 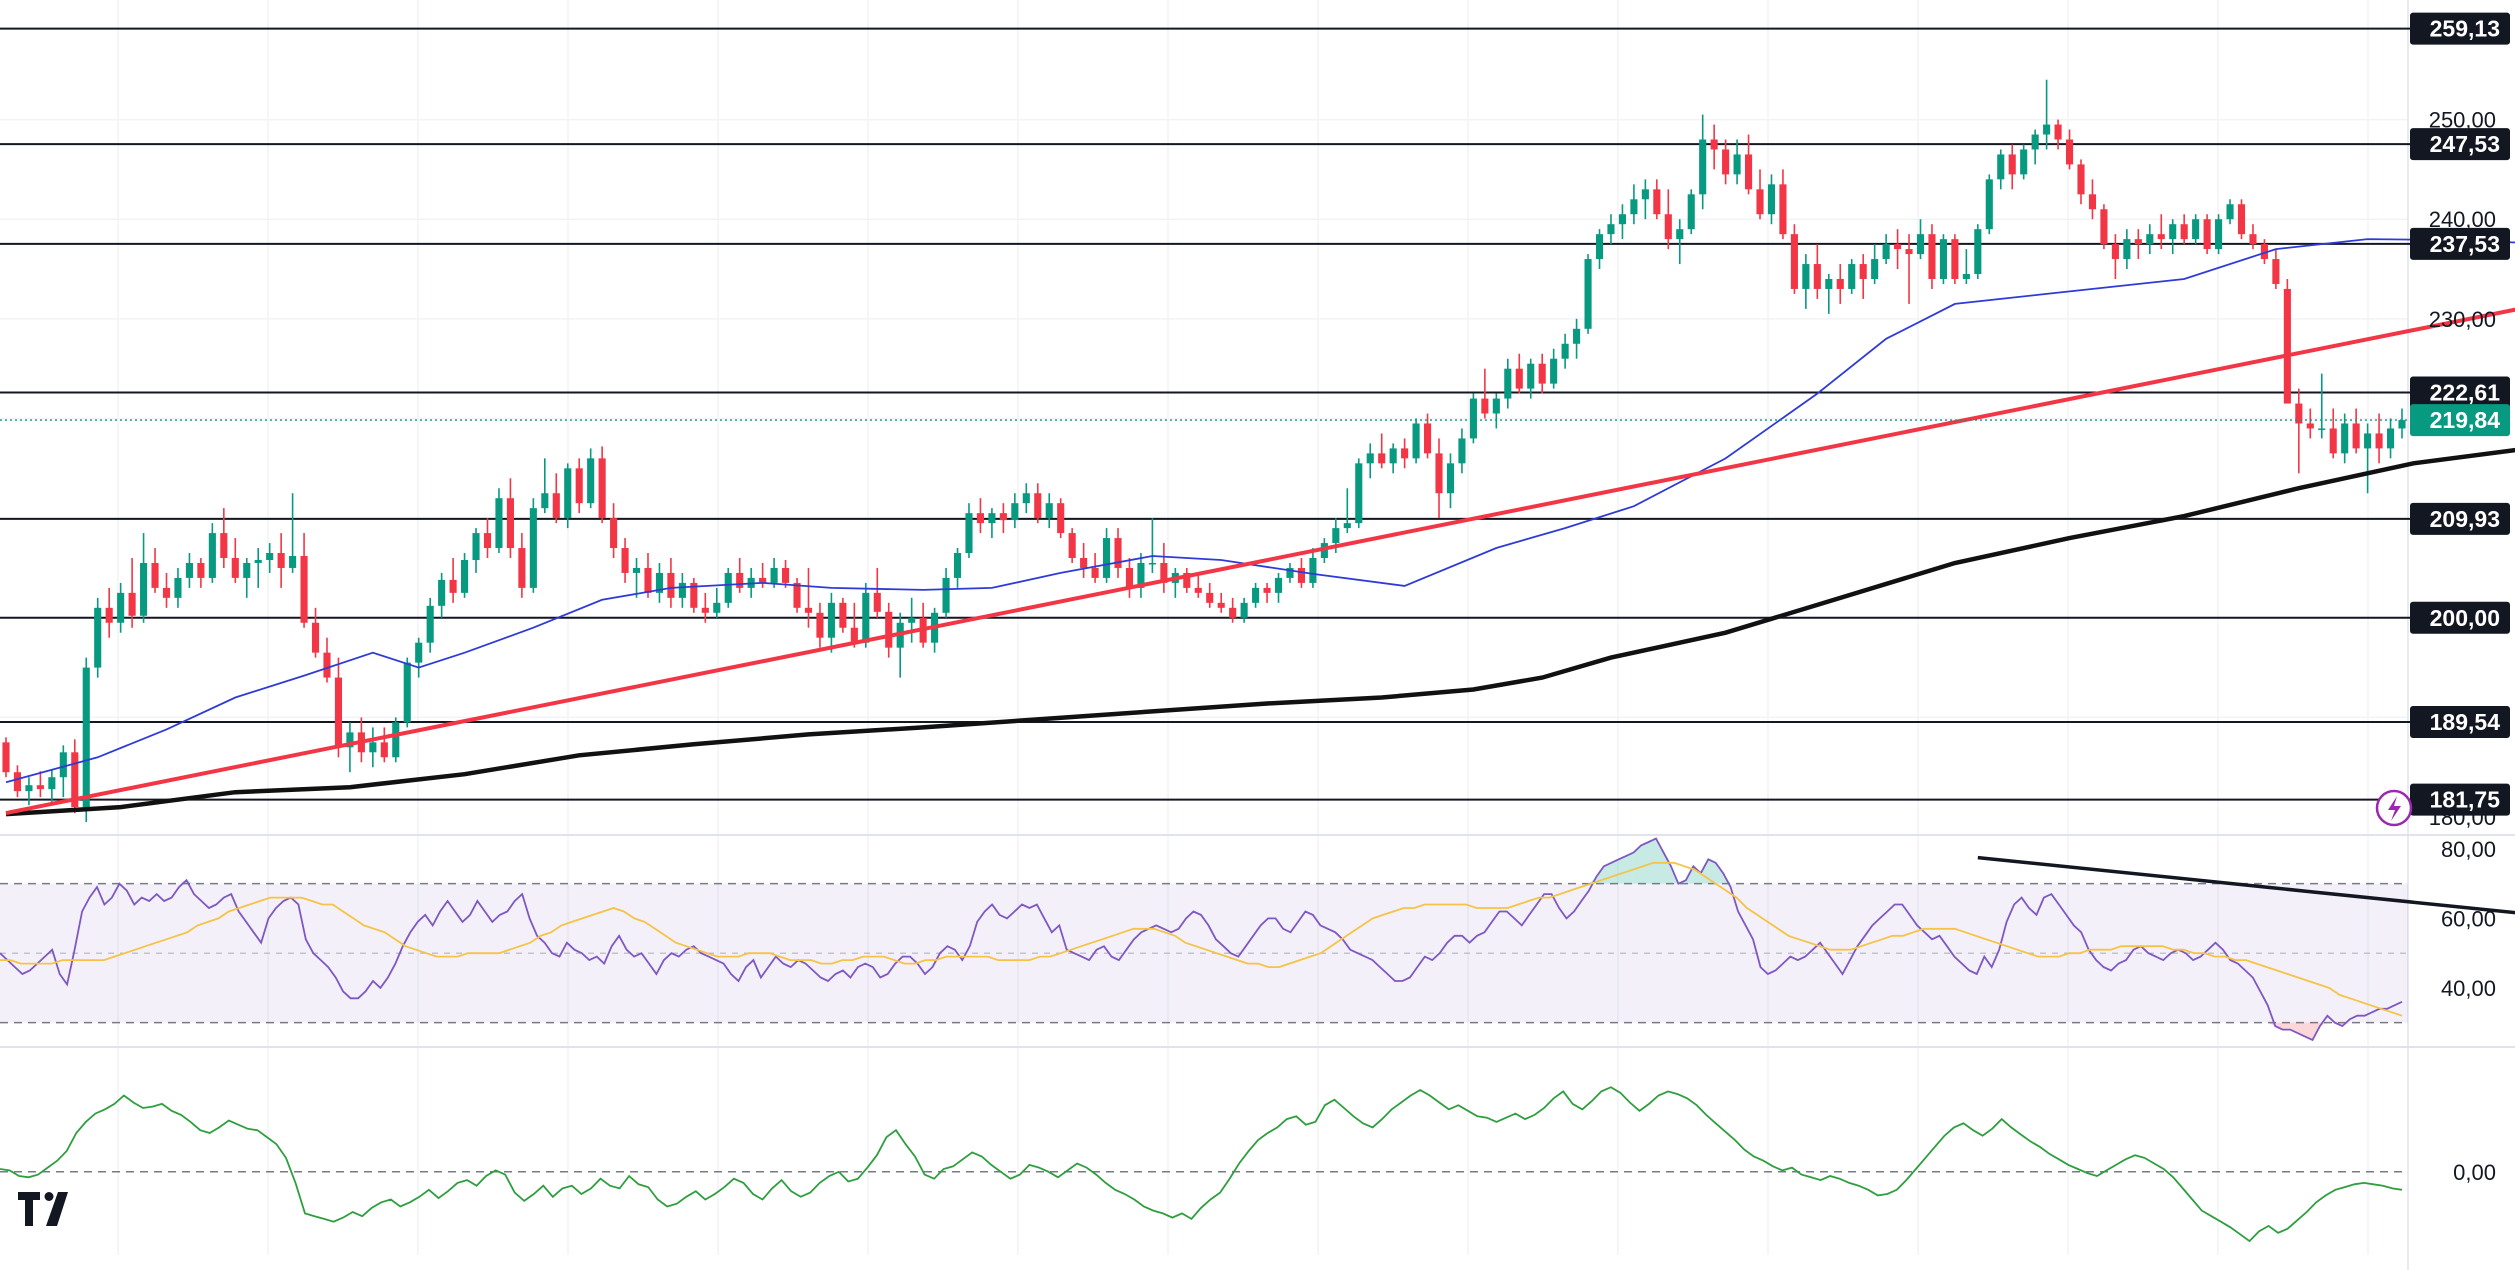 What do you see at coordinates (2460, 392) in the screenshot?
I see `level-price-tag: 222,61` at bounding box center [2460, 392].